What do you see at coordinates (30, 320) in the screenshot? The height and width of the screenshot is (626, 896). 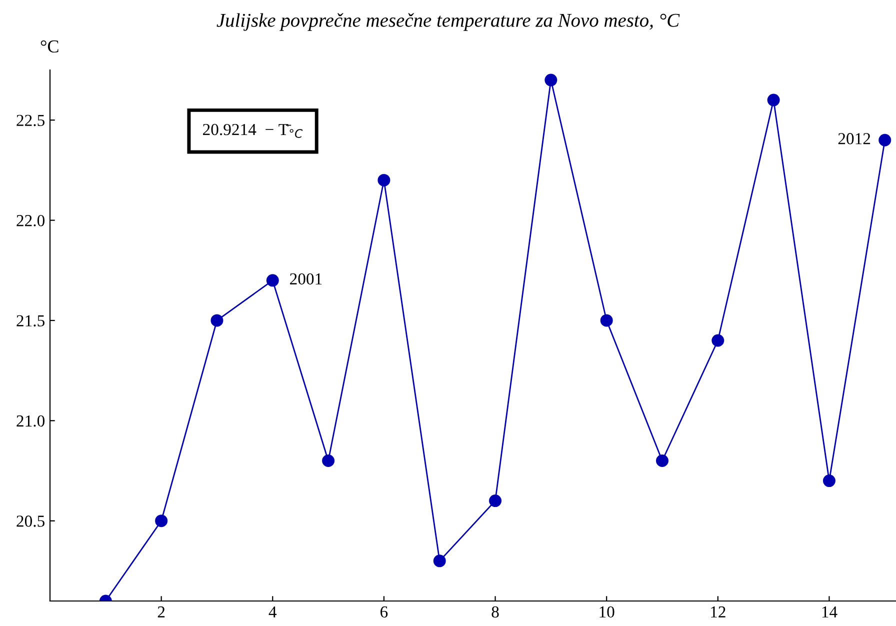 I see `y-tick-label: 21.5` at bounding box center [30, 320].